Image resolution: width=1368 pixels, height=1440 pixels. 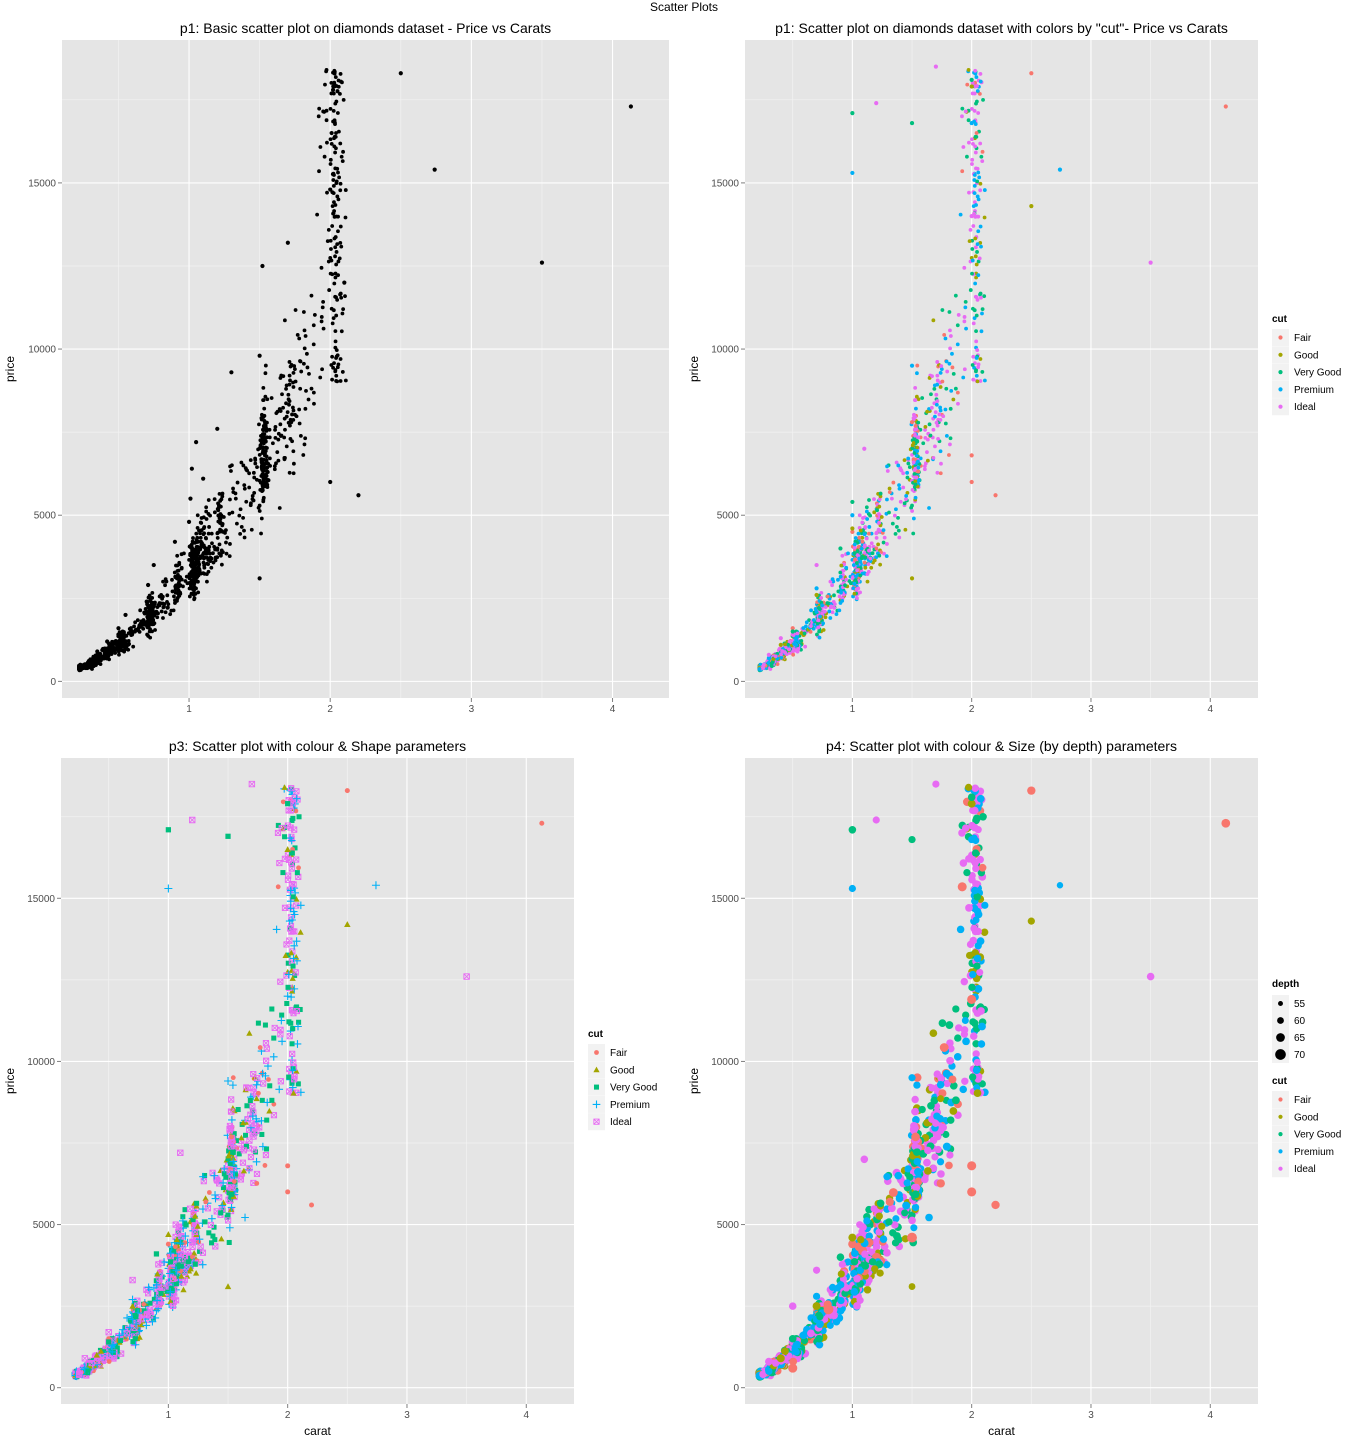 I want to click on x-tick-label: 1, so click(x=189, y=709).